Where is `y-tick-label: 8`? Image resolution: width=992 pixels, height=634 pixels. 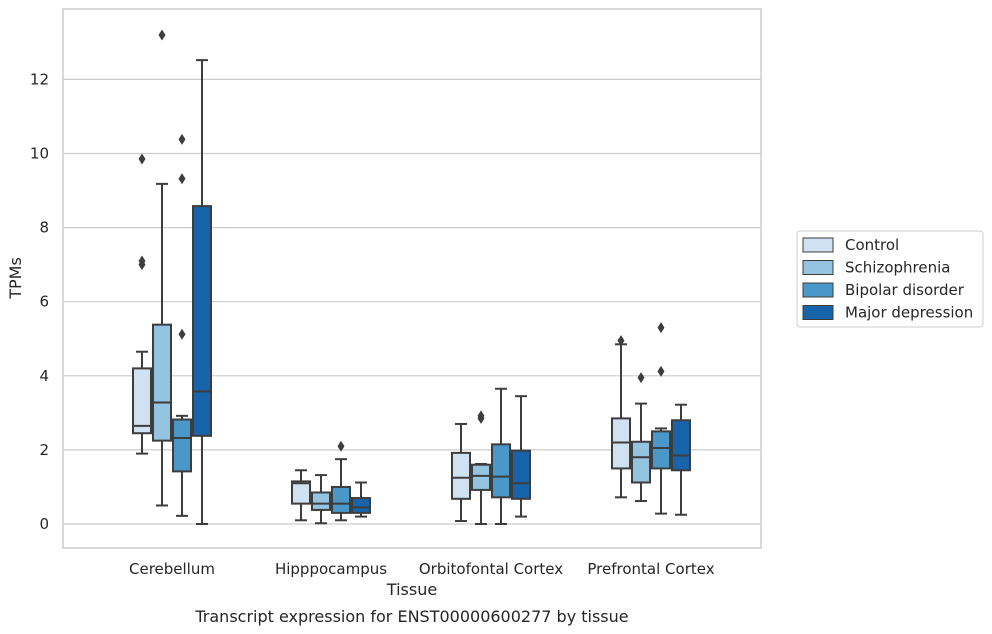 y-tick-label: 8 is located at coordinates (44, 228).